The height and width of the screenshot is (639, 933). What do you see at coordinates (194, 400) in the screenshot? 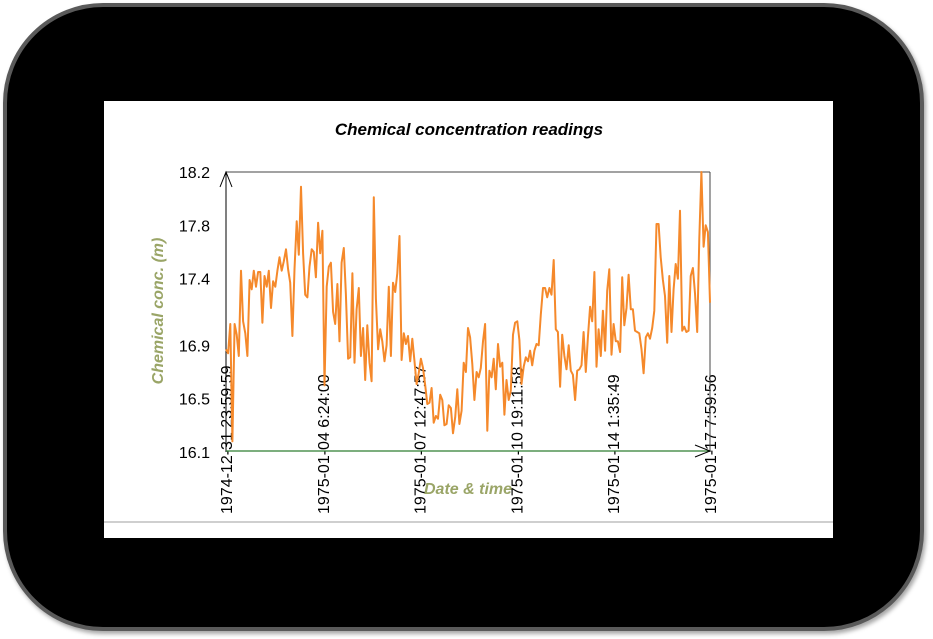
I see `y-tick-label: 16.5` at bounding box center [194, 400].